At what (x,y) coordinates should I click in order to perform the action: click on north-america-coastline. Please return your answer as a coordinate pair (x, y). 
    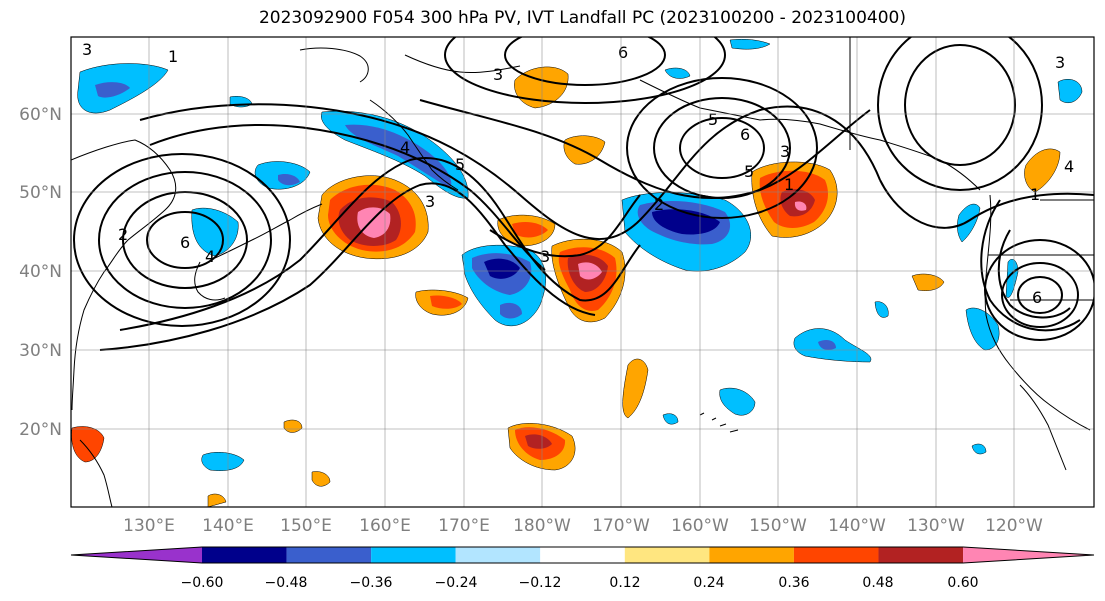
    Looking at the image, I should click on (1037, 312).